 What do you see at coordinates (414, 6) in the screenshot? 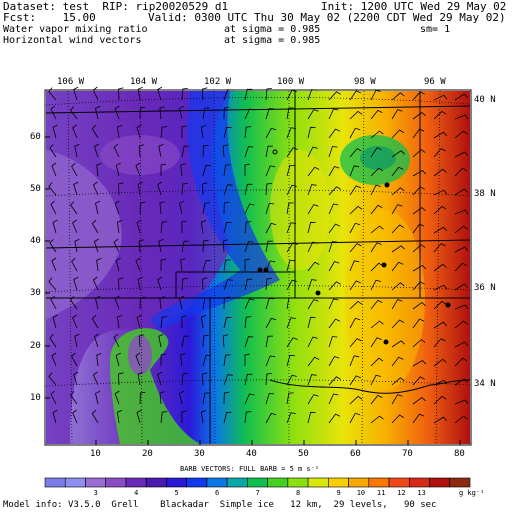
I see `init-line: Init: 1200 UTC Wed 29 May 02` at bounding box center [414, 6].